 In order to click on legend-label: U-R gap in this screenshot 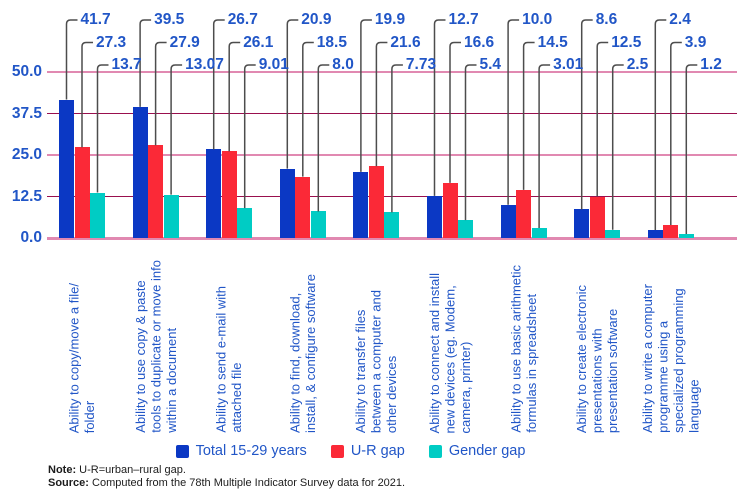, I will do `click(377, 451)`.